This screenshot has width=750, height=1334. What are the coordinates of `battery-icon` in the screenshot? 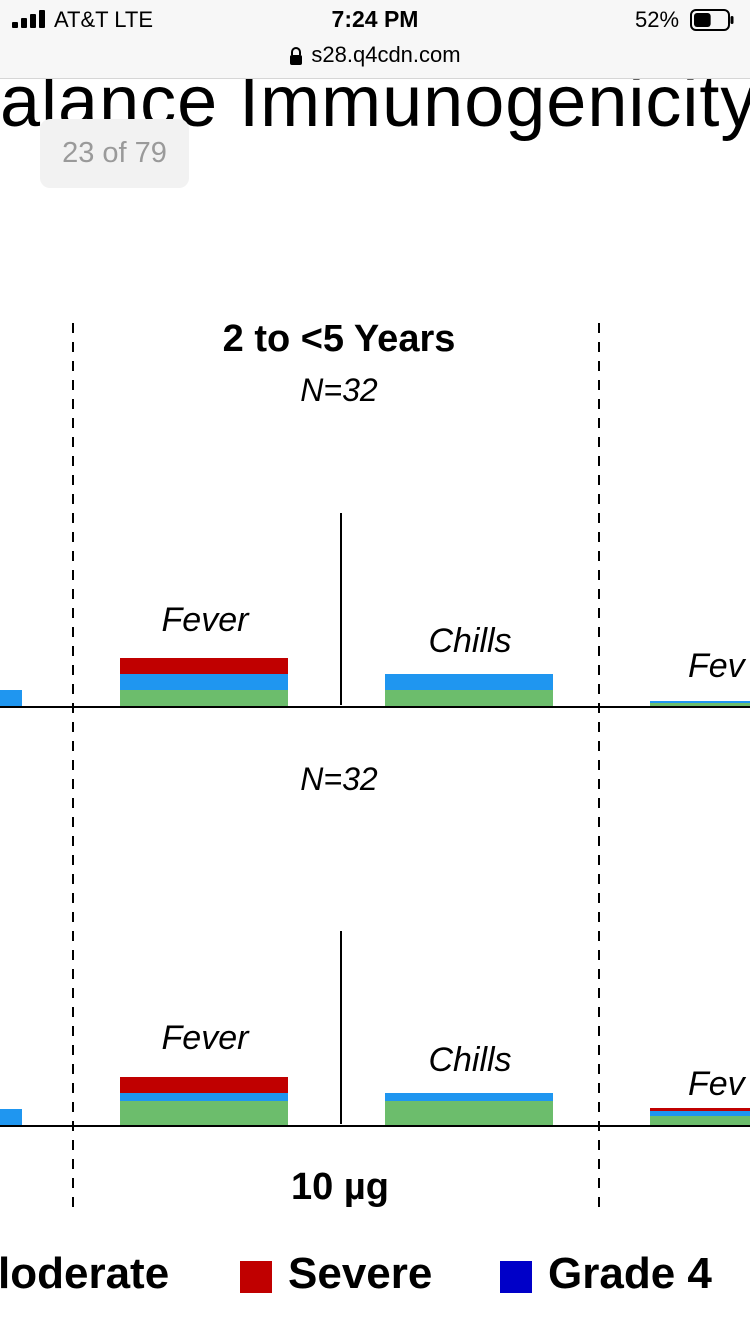 It's located at (712, 20).